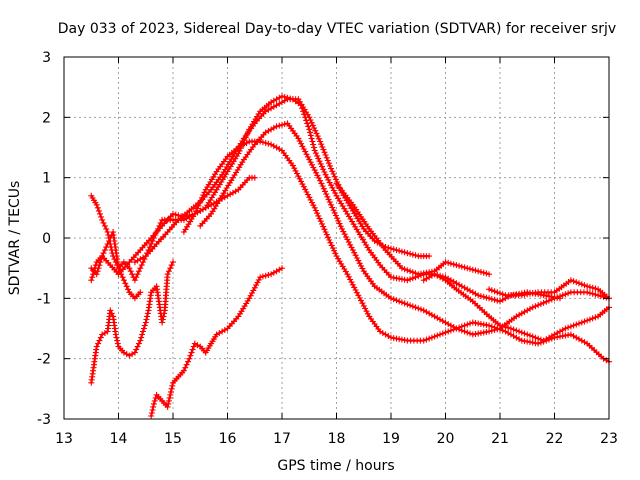  I want to click on x-tick-label: 21, so click(500, 439).